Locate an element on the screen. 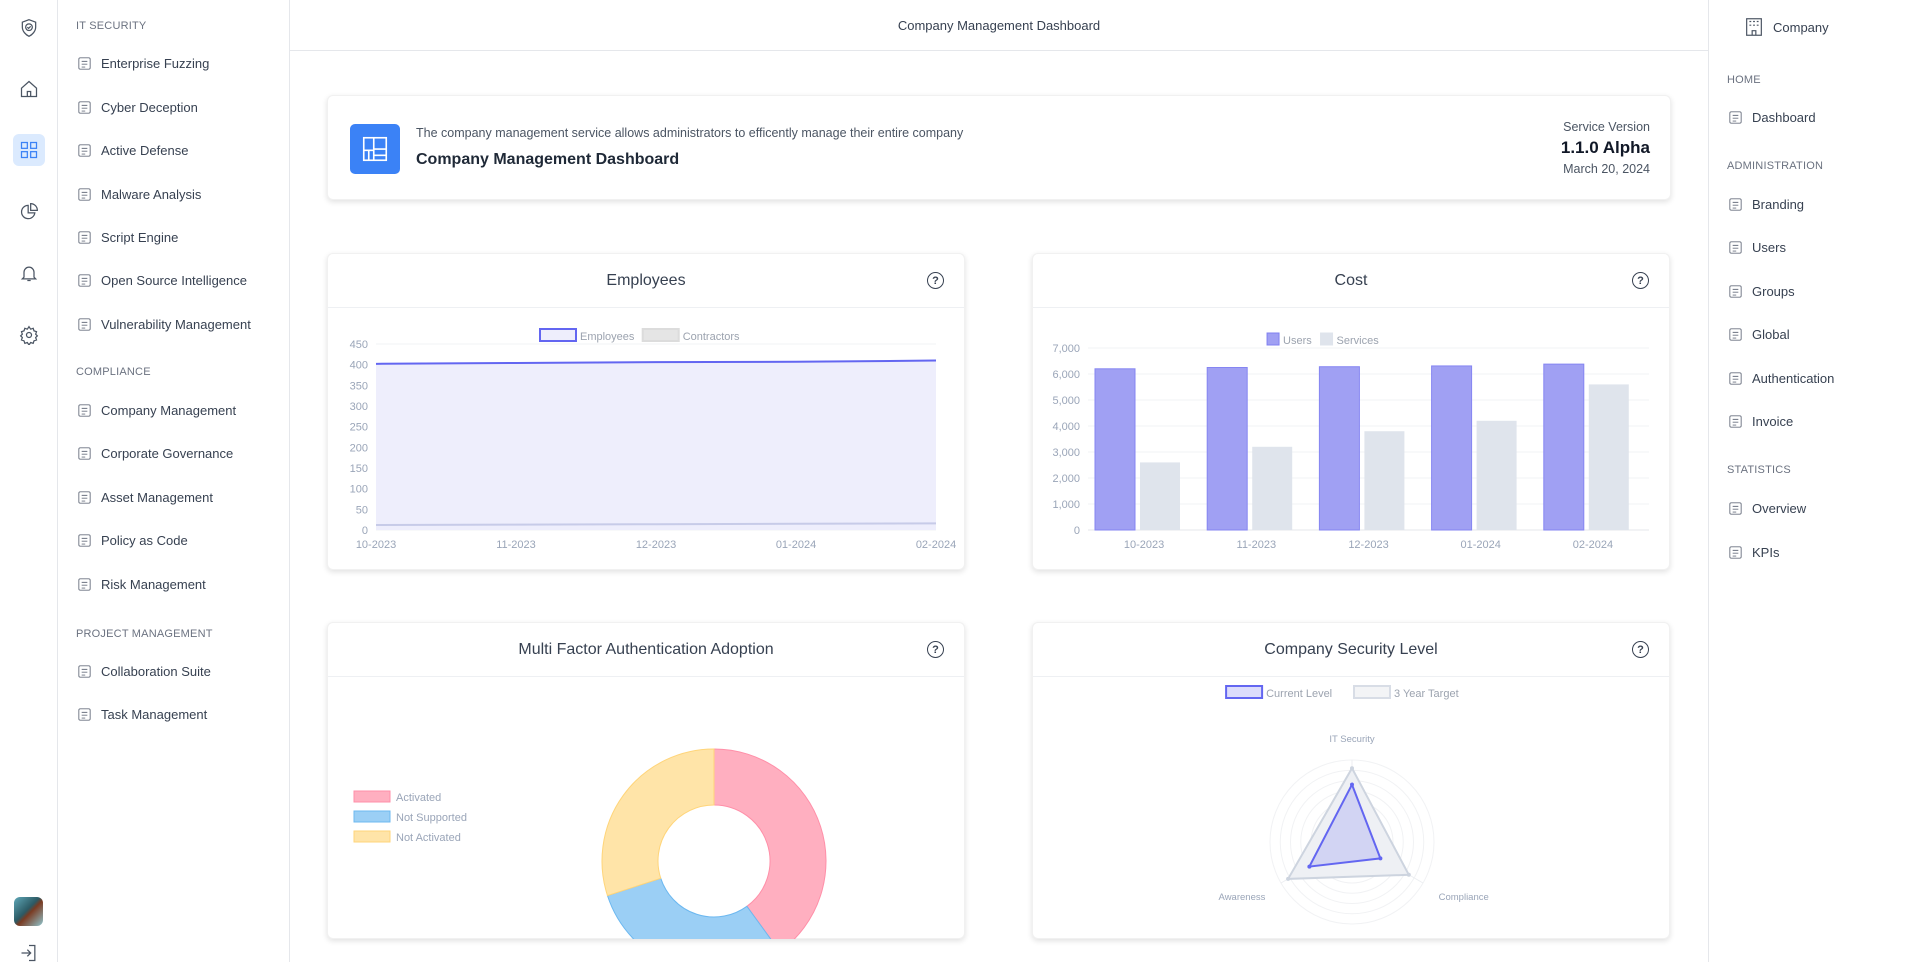 This screenshot has width=1920, height=968. avatar is located at coordinates (28, 911).